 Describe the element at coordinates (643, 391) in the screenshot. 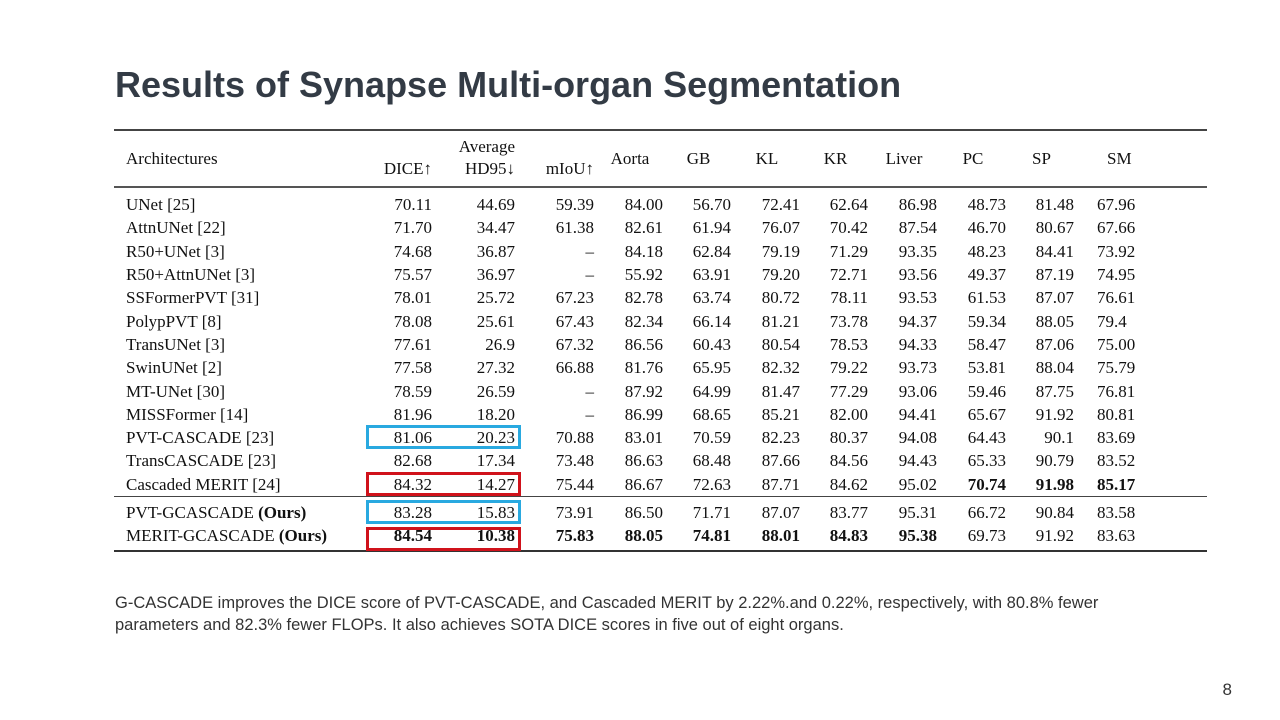

I see `metric-cell: 87.92` at that location.